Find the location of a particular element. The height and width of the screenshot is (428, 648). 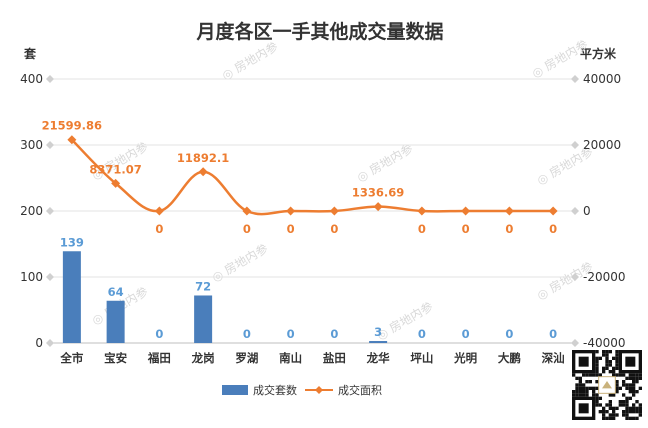

legend-bar-label: 成交套数 is located at coordinates (275, 390).